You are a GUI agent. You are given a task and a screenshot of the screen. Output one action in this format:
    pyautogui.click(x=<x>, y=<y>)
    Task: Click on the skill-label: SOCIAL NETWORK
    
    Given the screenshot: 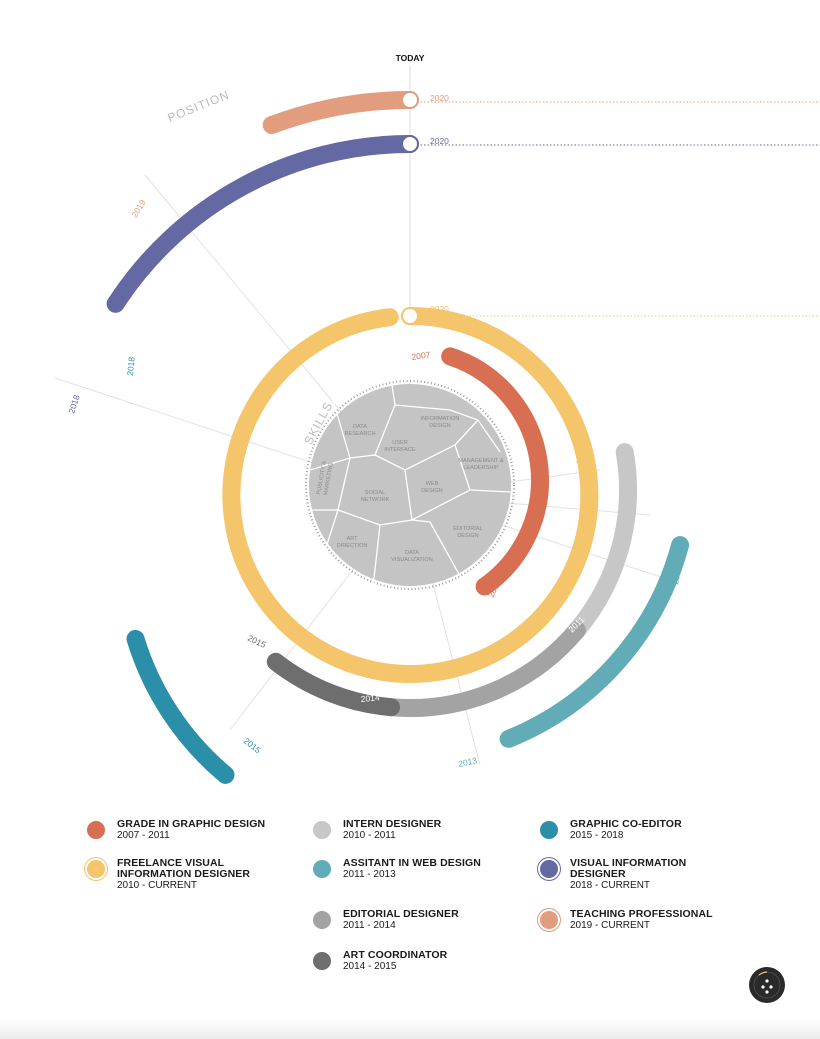 What is the action you would take?
    pyautogui.click(x=375, y=496)
    